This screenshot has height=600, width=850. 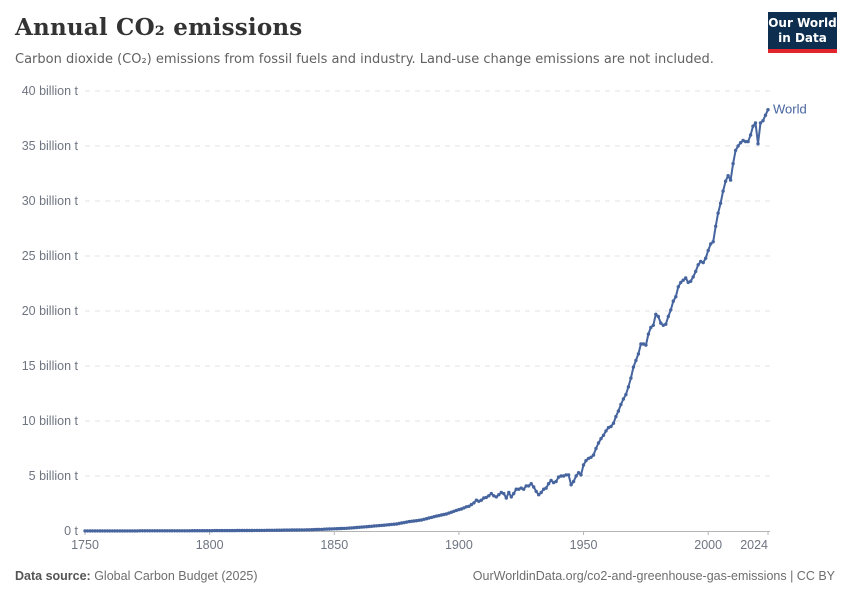 I want to click on data-source: Data source: Global Carbon Budget (2025), so click(x=136, y=576).